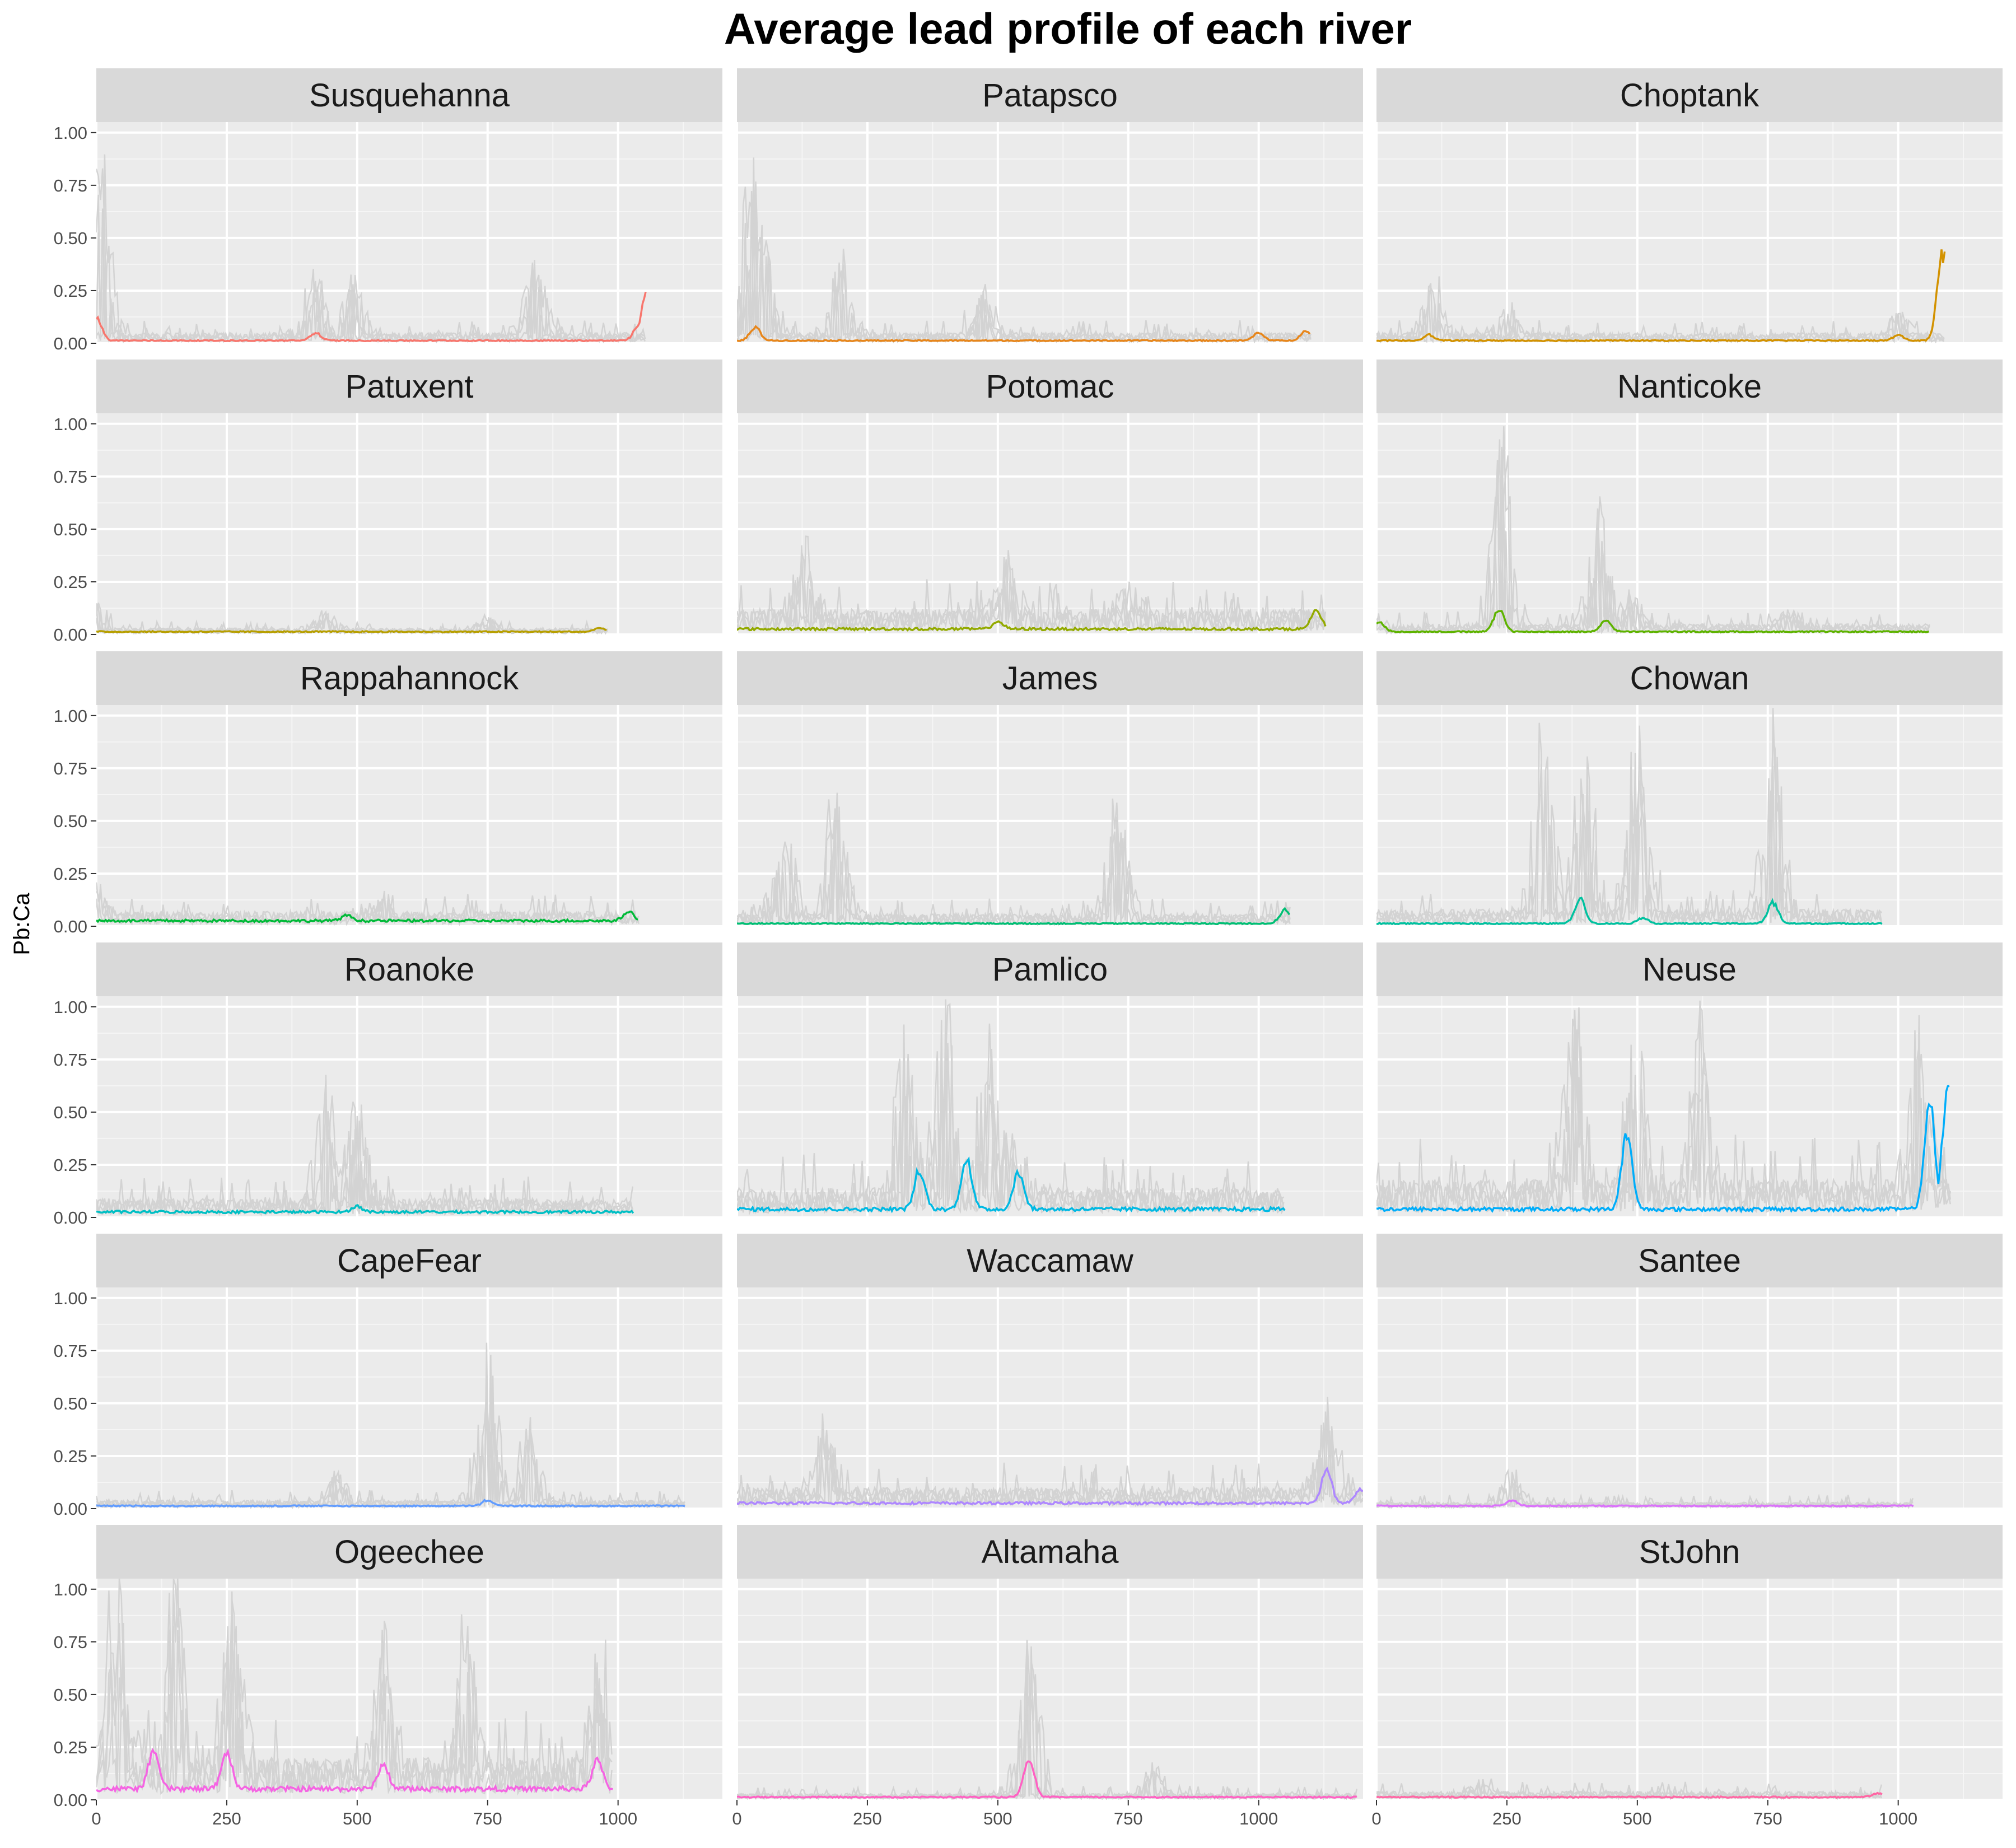  I want to click on x-tick-label: 250, so click(868, 1819).